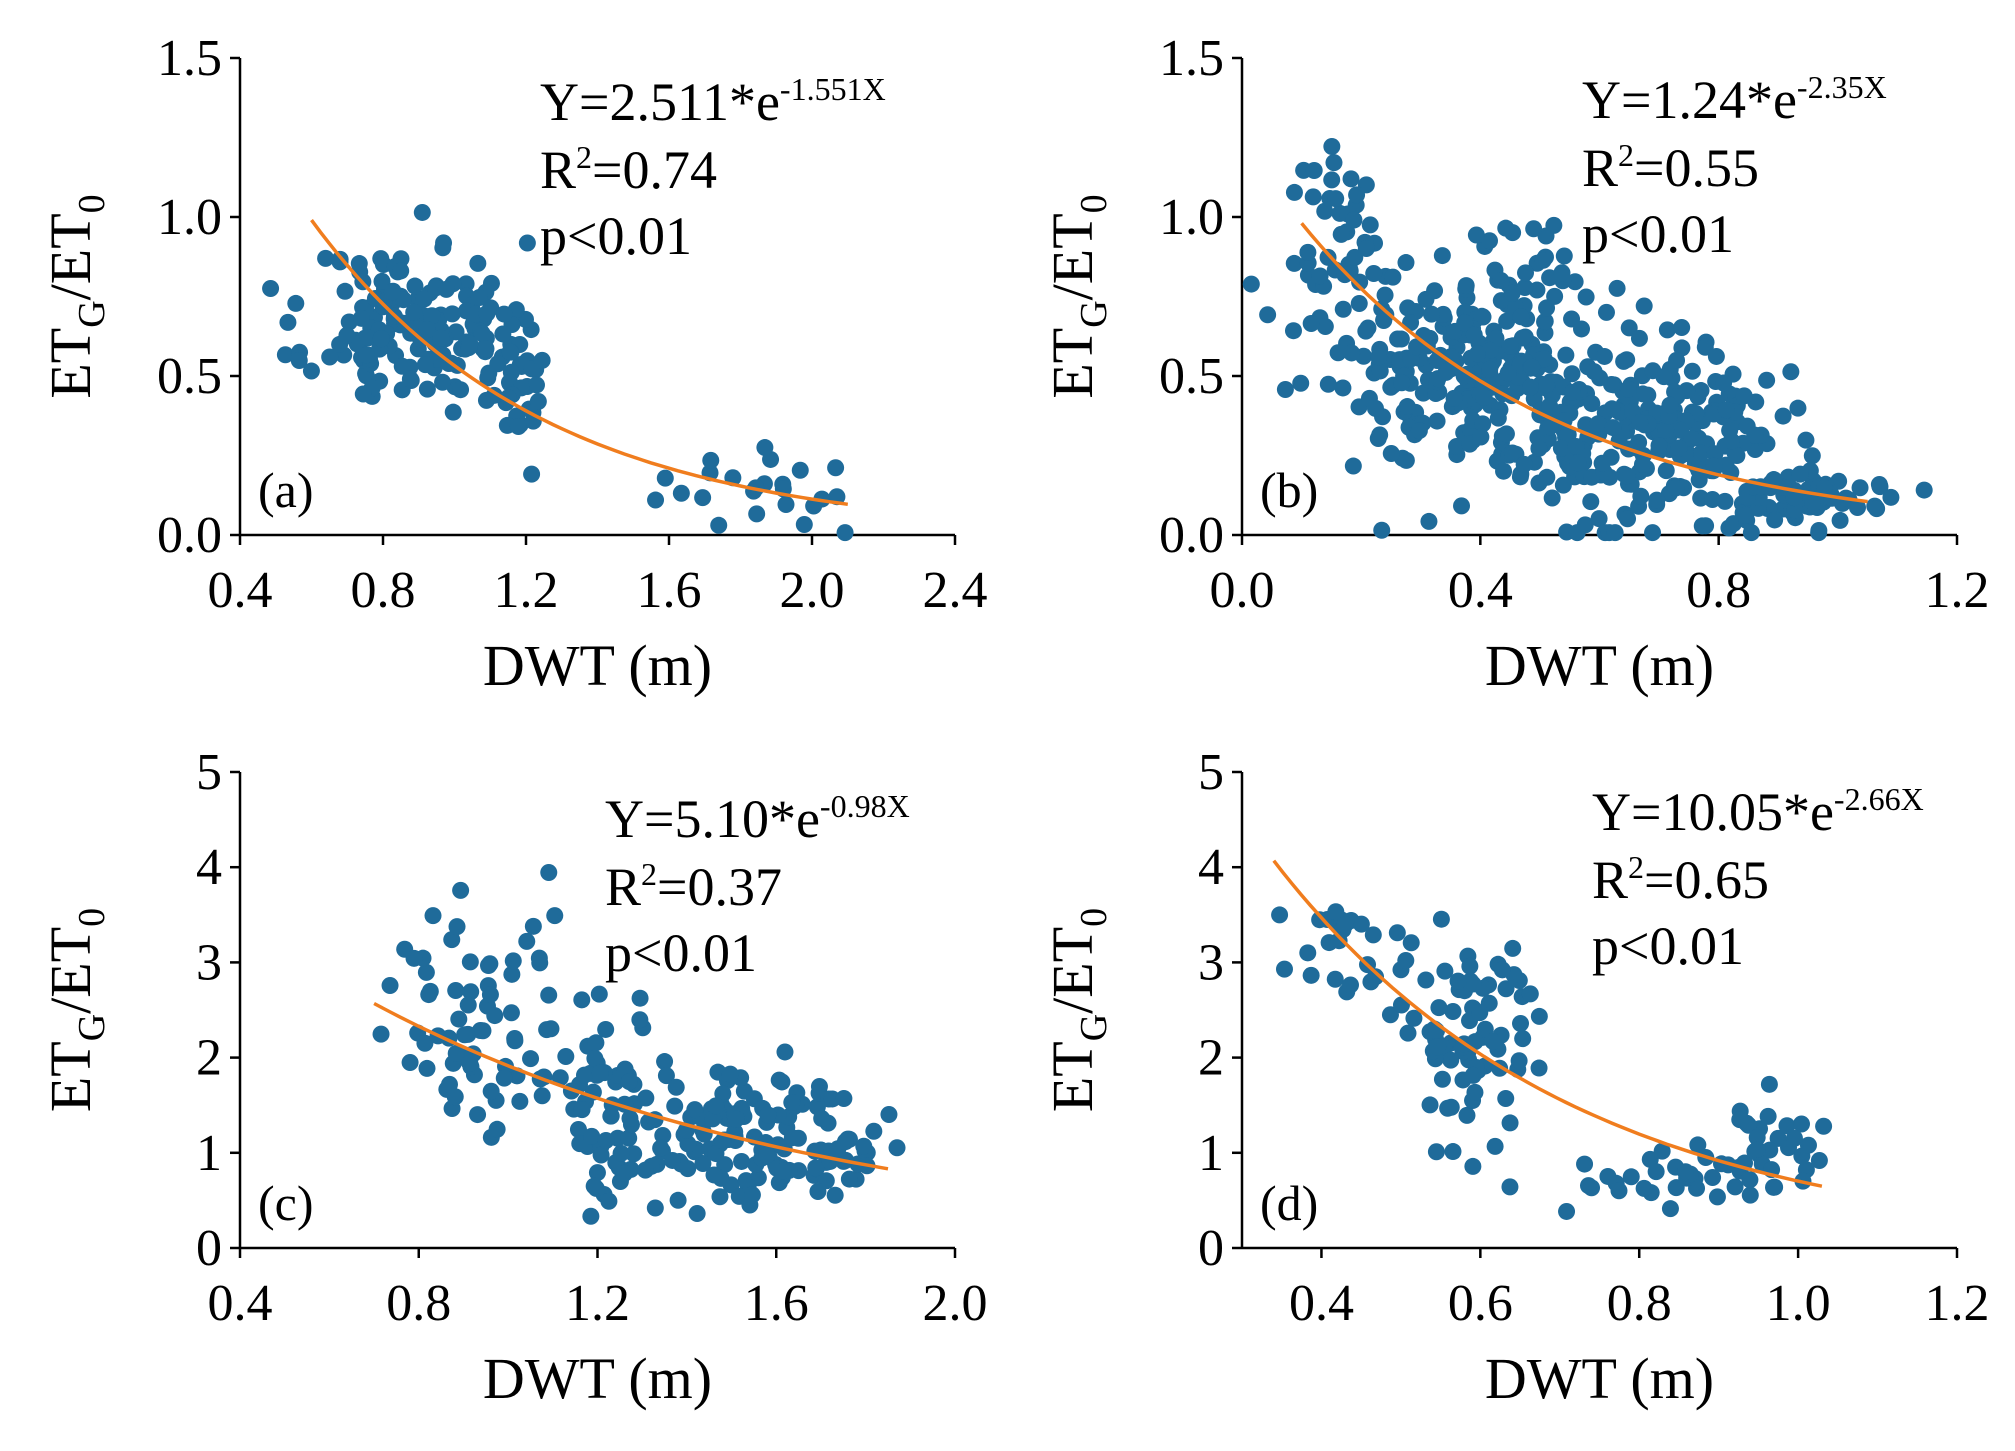 Image resolution: width=2015 pixels, height=1451 pixels. Describe the element at coordinates (209, 962) in the screenshot. I see `panel-c-y-tick-label: 3` at that location.